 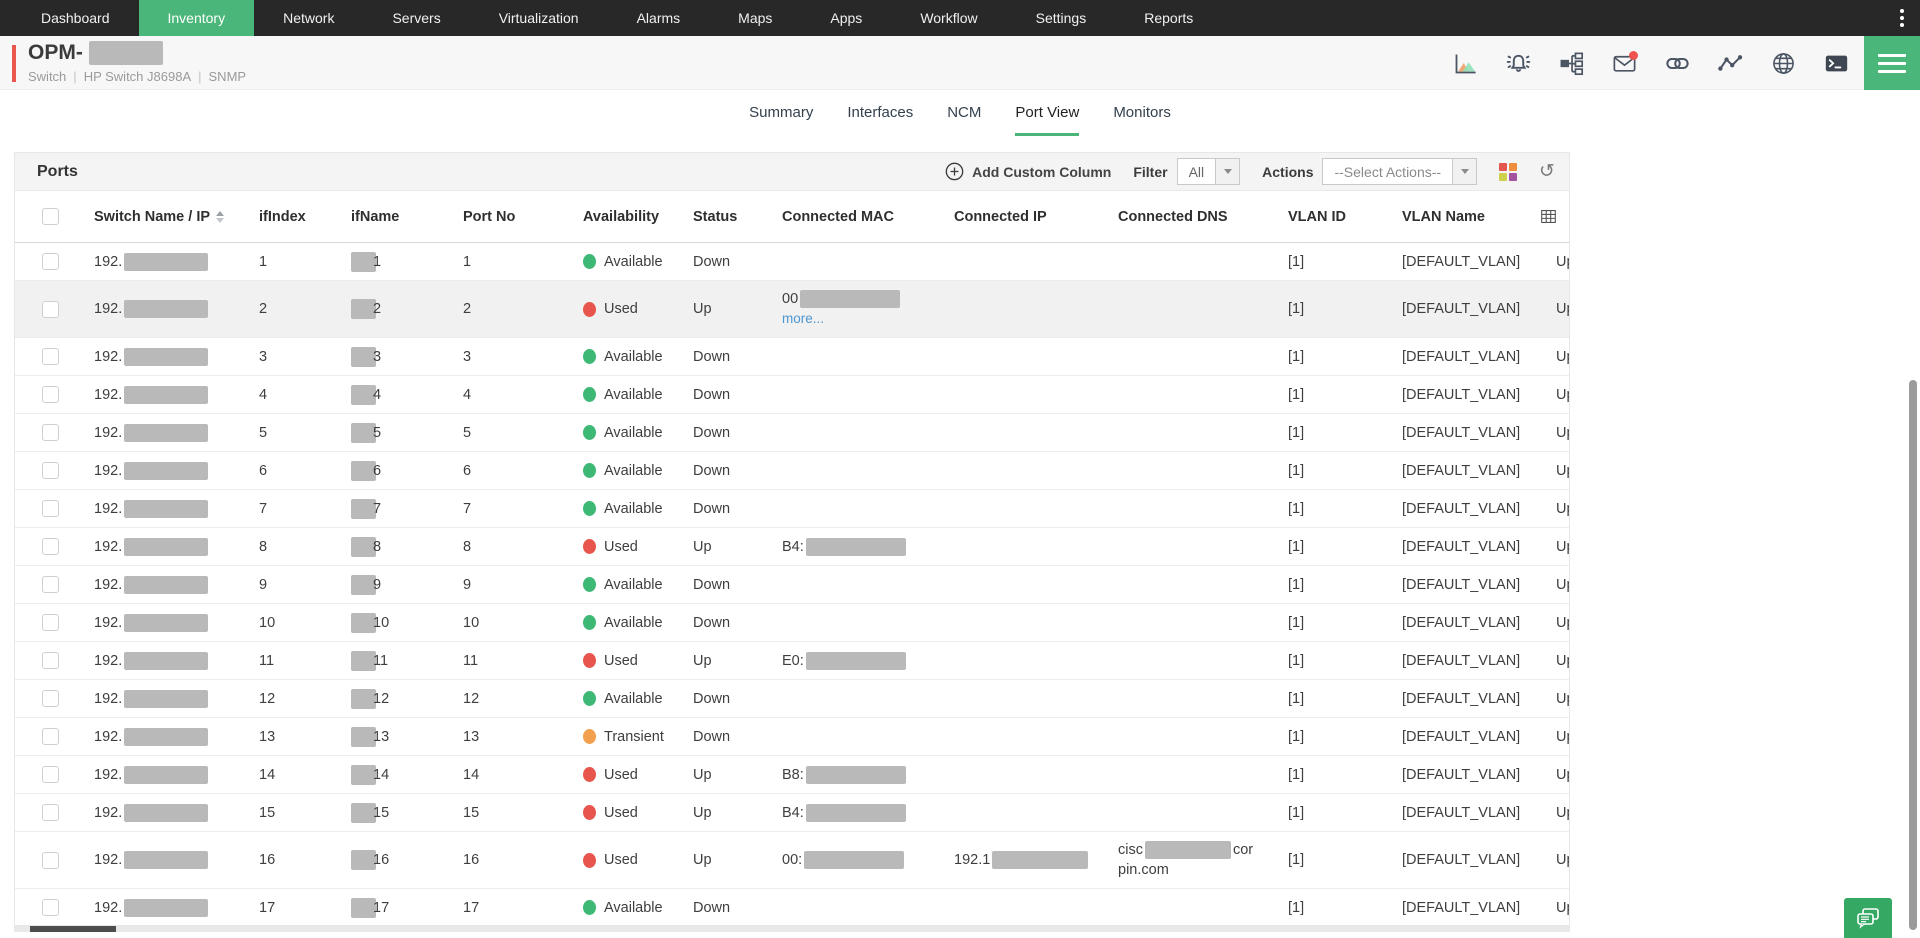 I want to click on nav-reports: Reports, so click(x=1169, y=18).